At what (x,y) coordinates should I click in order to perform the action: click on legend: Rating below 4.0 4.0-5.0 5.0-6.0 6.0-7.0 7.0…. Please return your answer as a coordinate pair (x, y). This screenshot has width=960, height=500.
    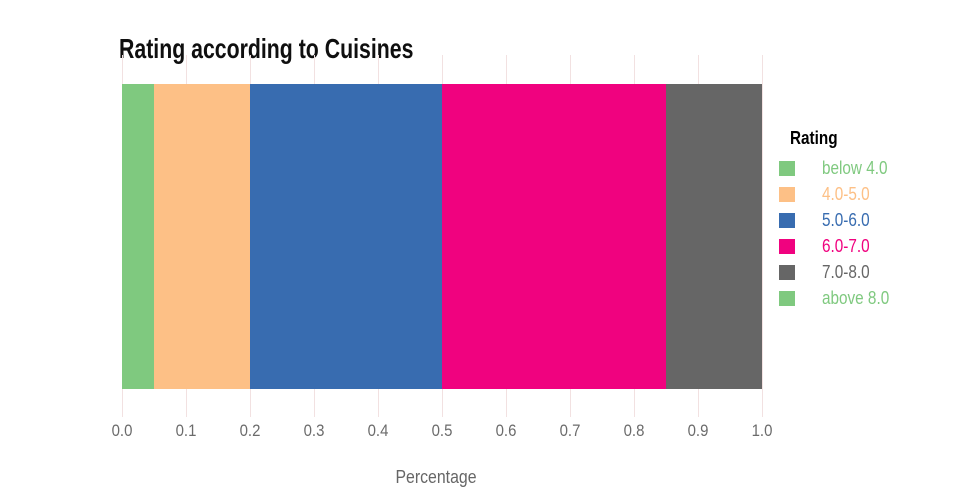
    Looking at the image, I should click on (840, 219).